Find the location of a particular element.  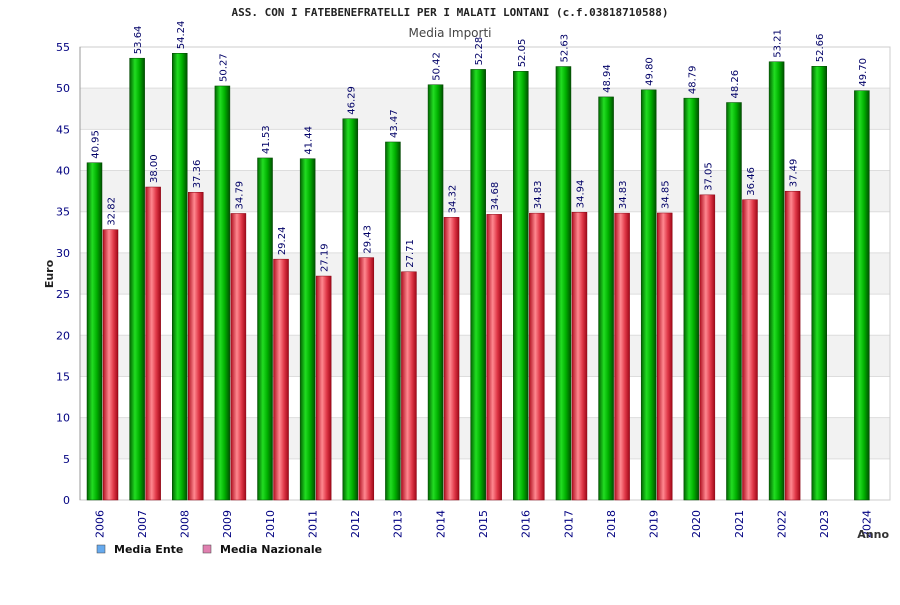

data-label-media-nazionale-2021: 36.46 is located at coordinates (751, 181).